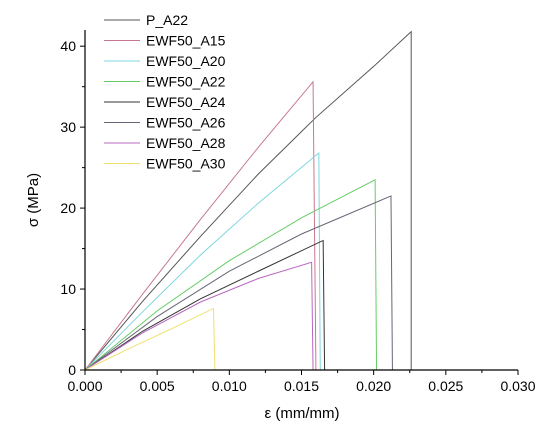 The image size is (550, 435). What do you see at coordinates (167, 20) in the screenshot?
I see `legend-label: P_A22` at bounding box center [167, 20].